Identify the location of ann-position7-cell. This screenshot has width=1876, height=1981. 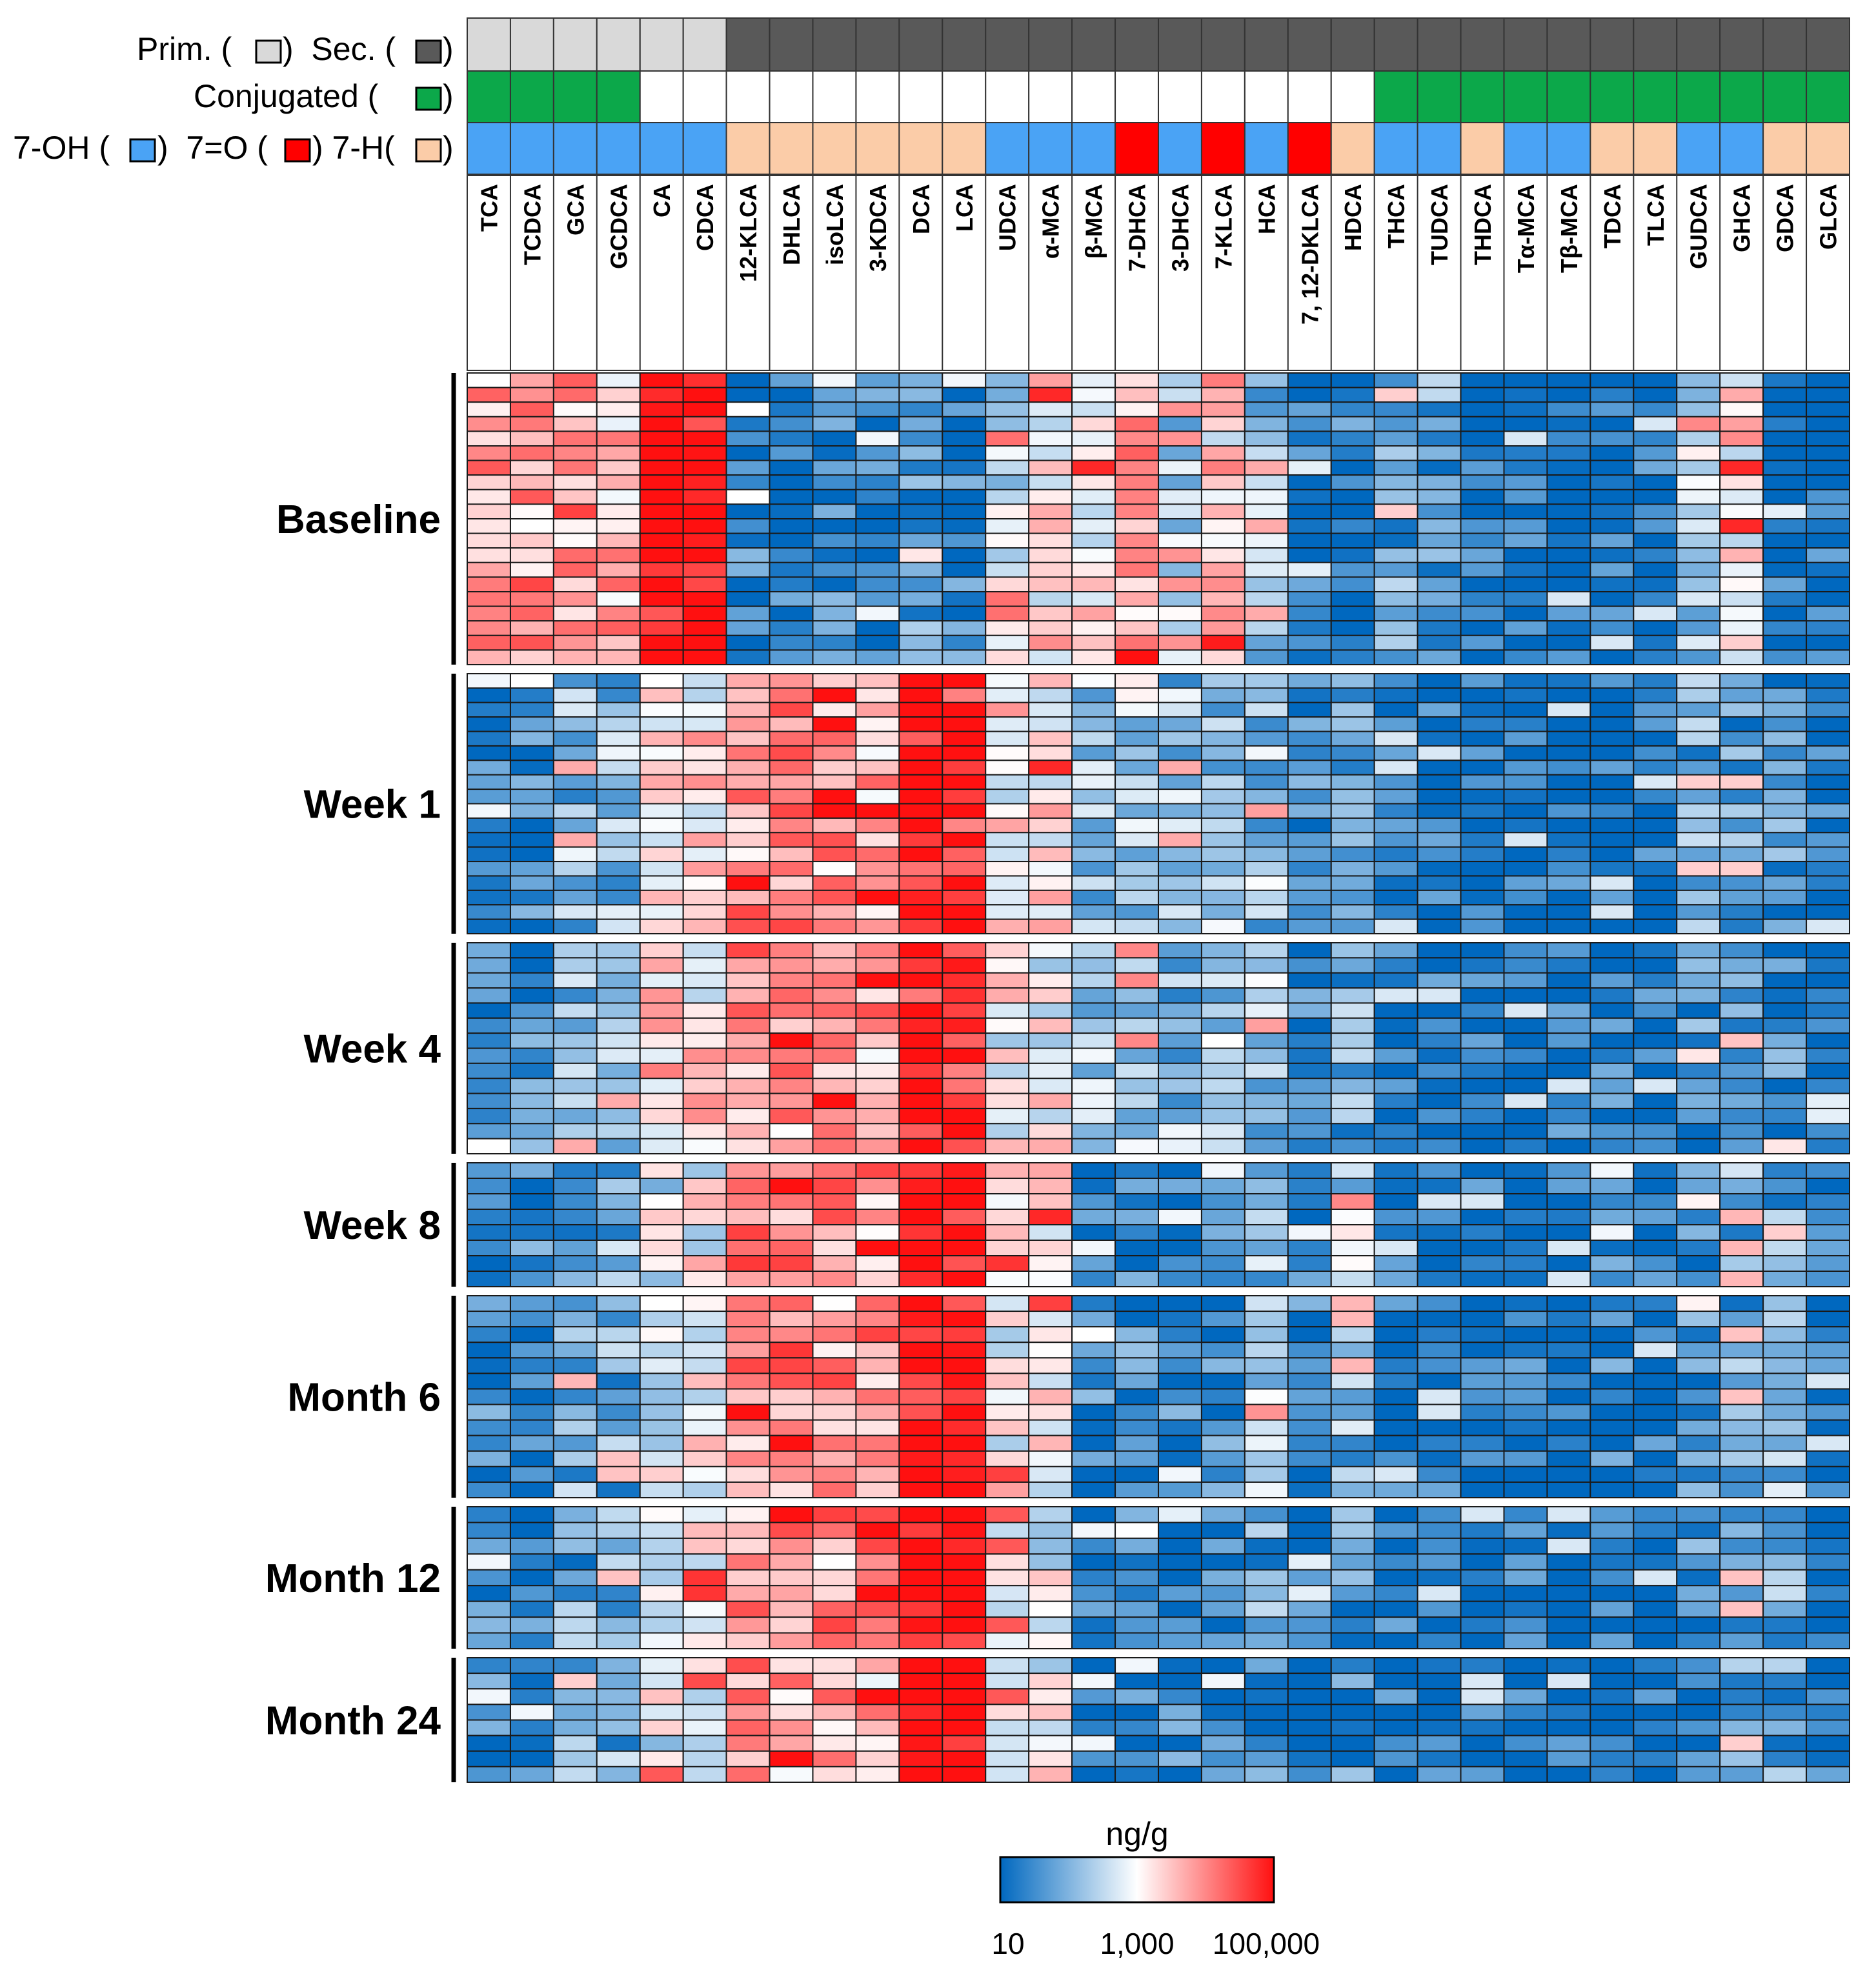
(1093, 148).